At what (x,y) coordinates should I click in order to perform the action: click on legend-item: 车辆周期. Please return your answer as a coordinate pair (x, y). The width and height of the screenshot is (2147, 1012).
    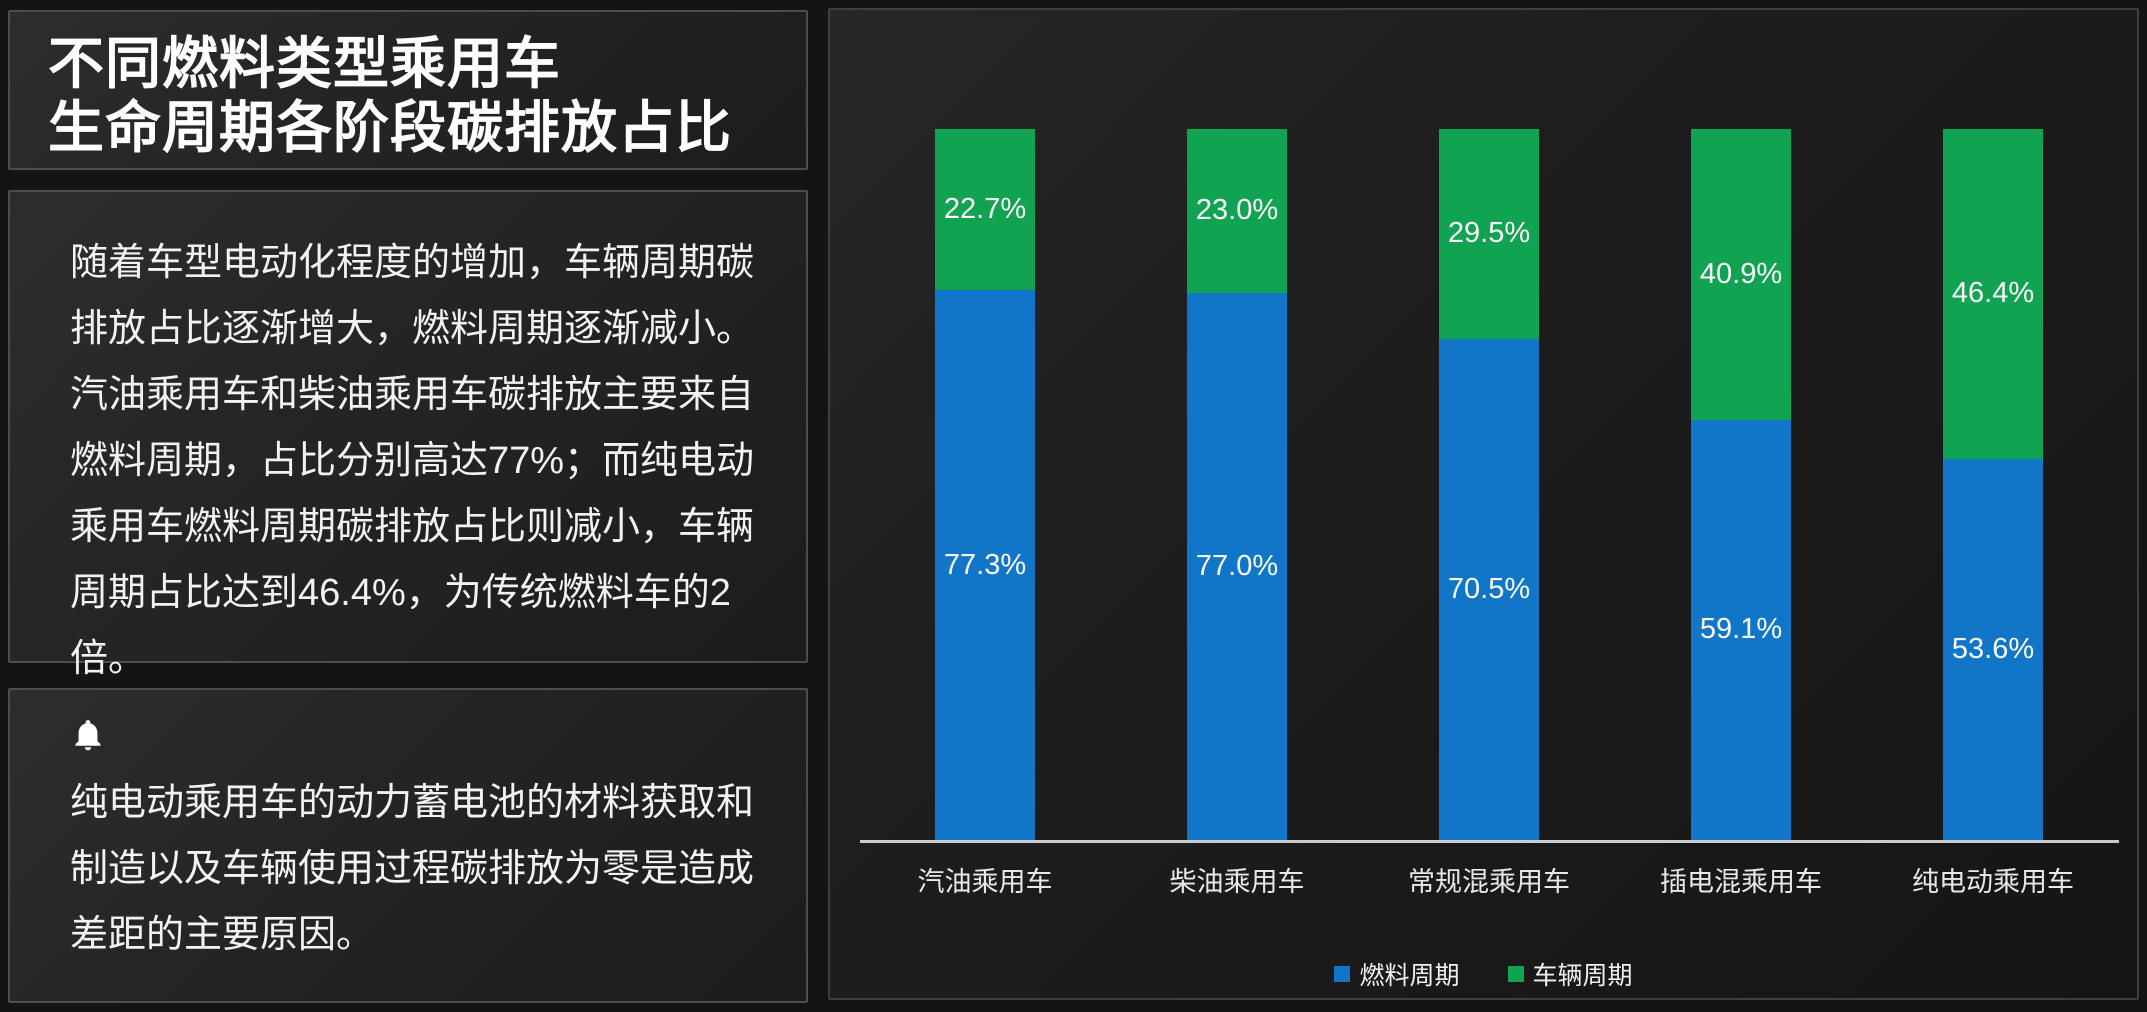
    Looking at the image, I should click on (1570, 974).